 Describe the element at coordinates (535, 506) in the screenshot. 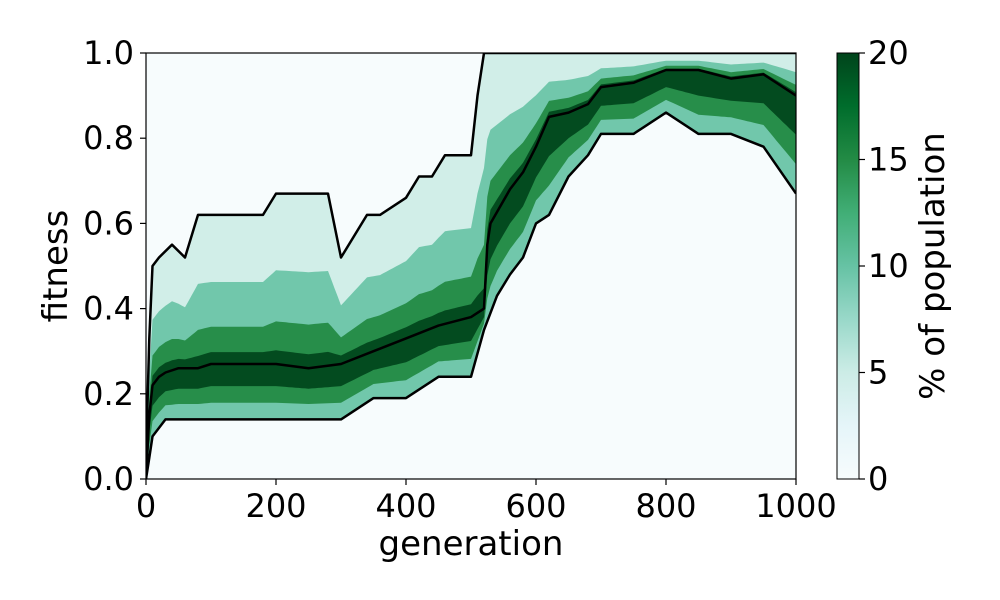

I see `x-tick-label: 600` at that location.